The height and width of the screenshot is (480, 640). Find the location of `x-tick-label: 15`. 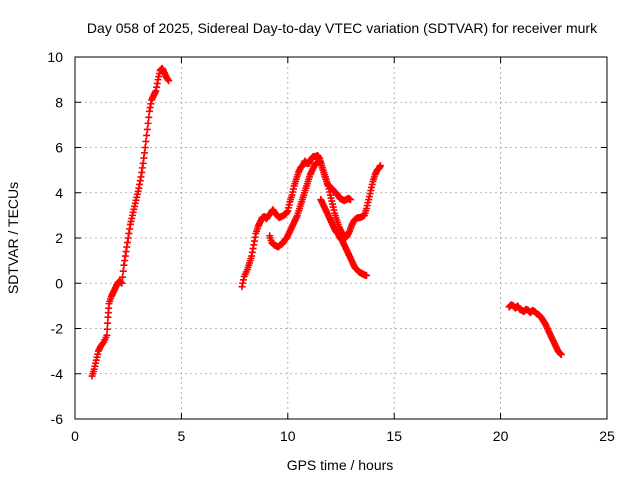

x-tick-label: 15 is located at coordinates (394, 436).